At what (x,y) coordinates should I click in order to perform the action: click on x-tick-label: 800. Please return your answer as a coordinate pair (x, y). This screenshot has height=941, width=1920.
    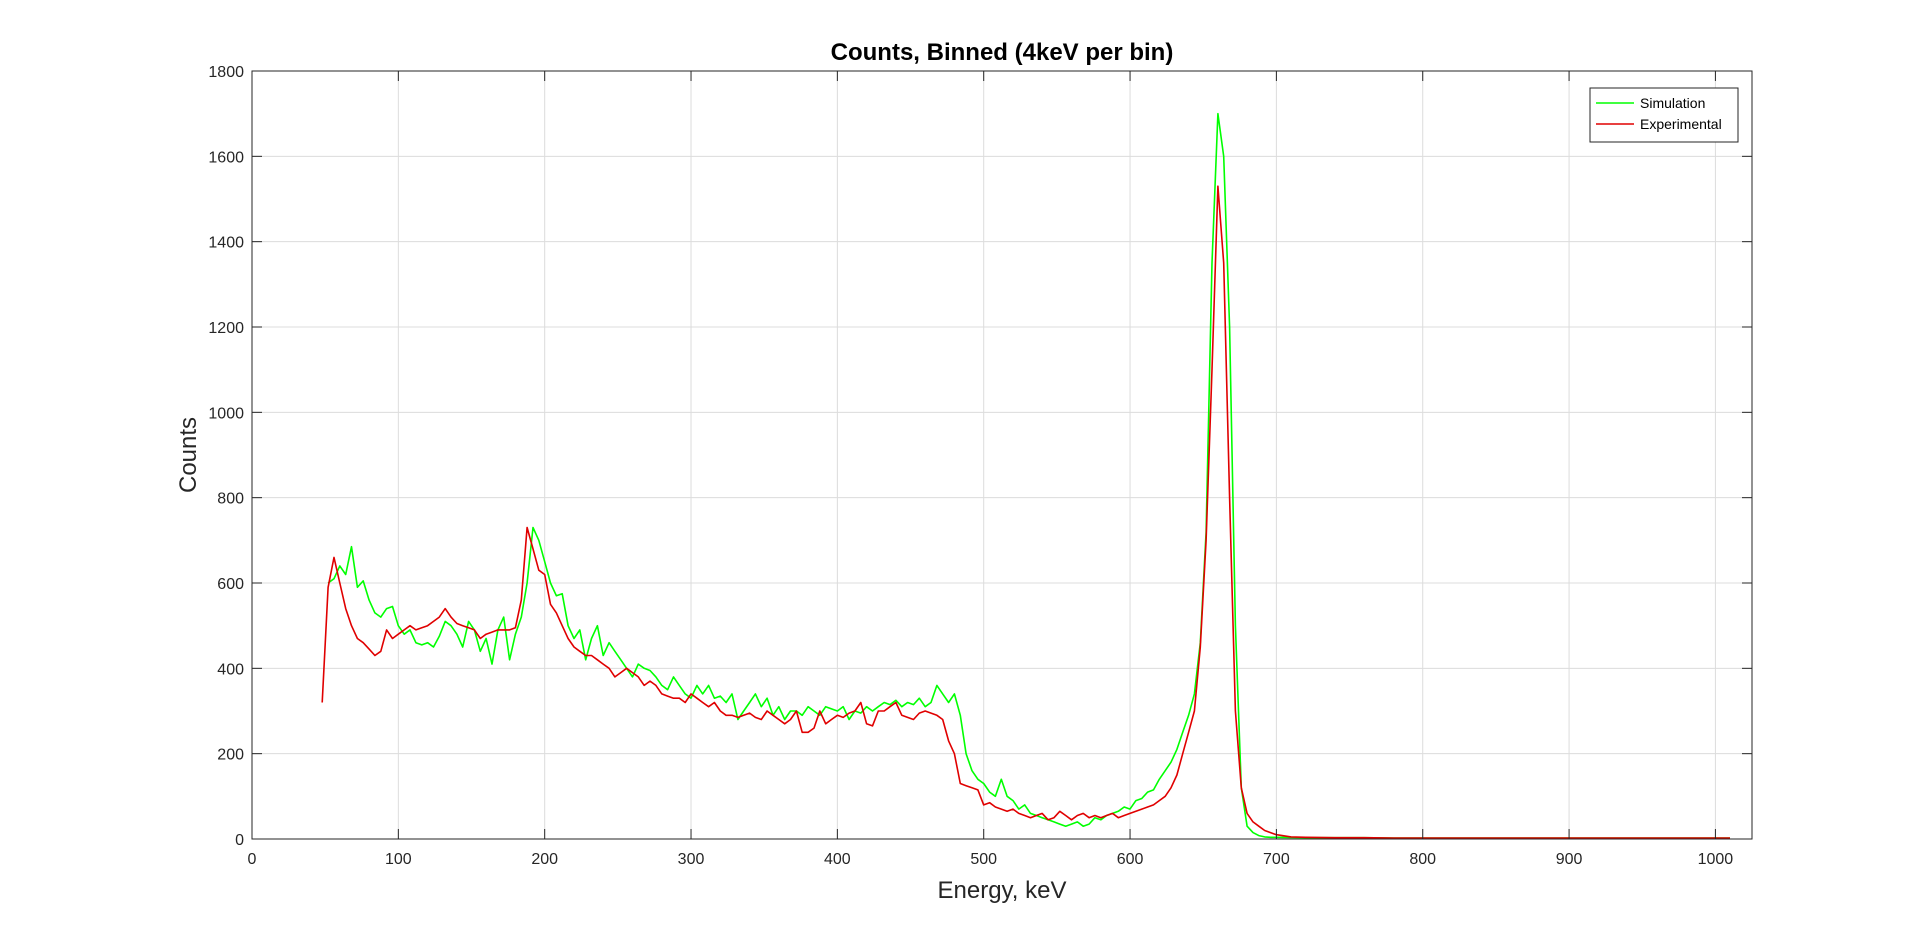
    Looking at the image, I should click on (1422, 859).